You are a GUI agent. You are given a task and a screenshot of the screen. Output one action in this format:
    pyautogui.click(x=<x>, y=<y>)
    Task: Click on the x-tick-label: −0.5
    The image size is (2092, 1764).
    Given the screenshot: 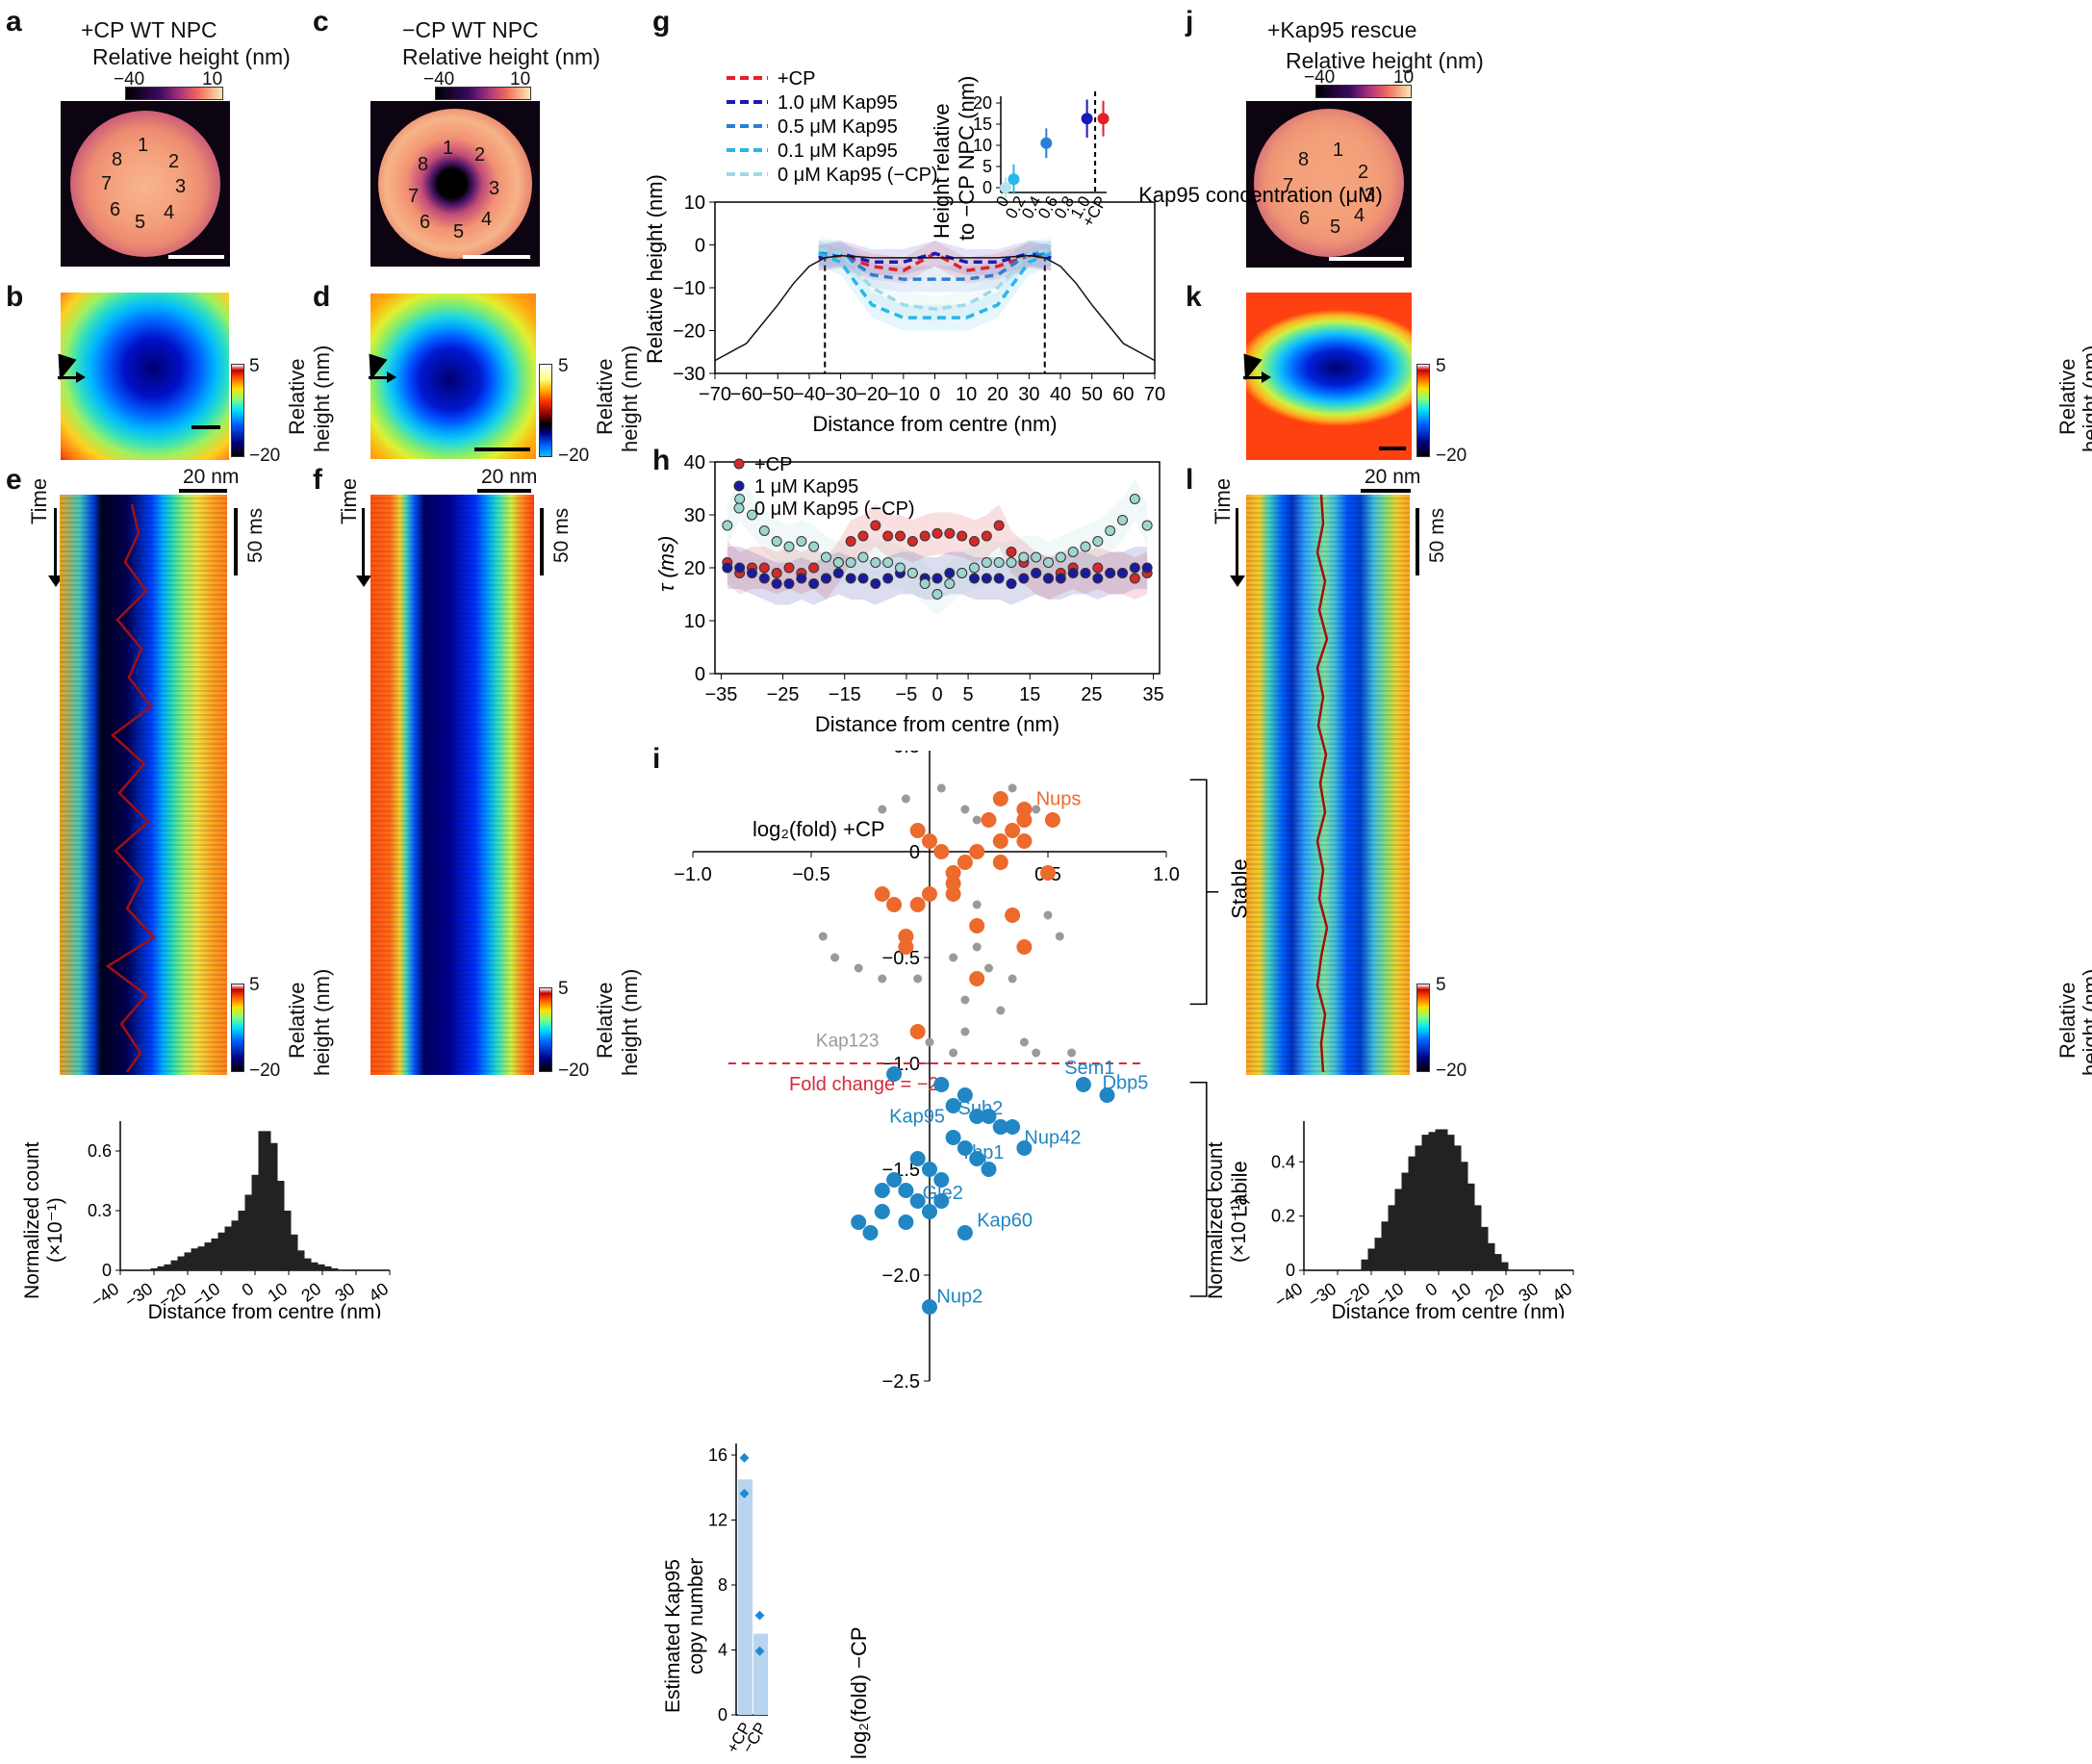 What is the action you would take?
    pyautogui.click(x=811, y=874)
    